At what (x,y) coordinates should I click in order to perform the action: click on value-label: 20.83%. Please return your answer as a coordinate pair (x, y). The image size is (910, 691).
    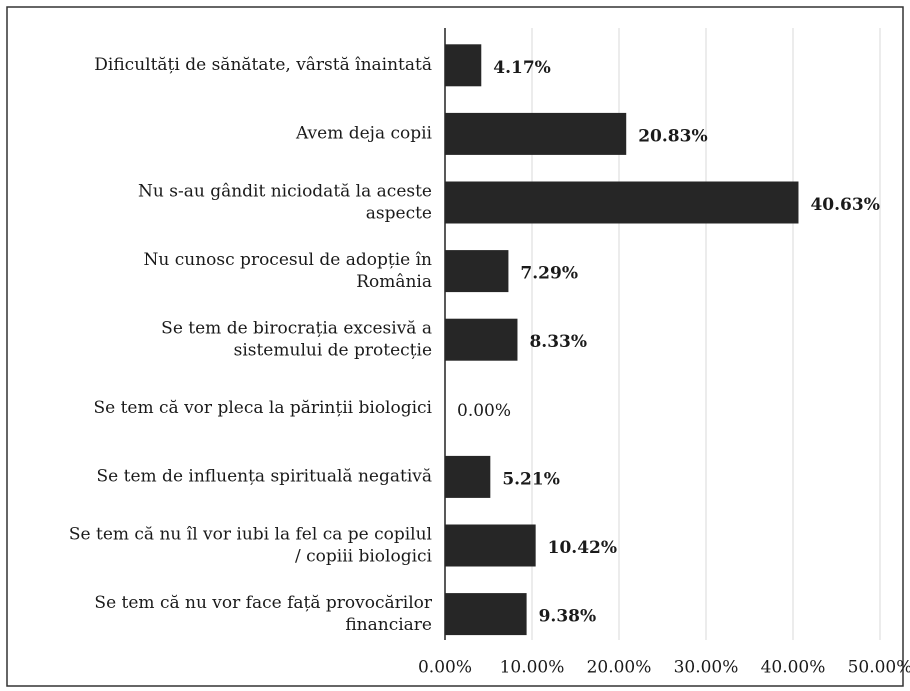
    Looking at the image, I should click on (672, 136).